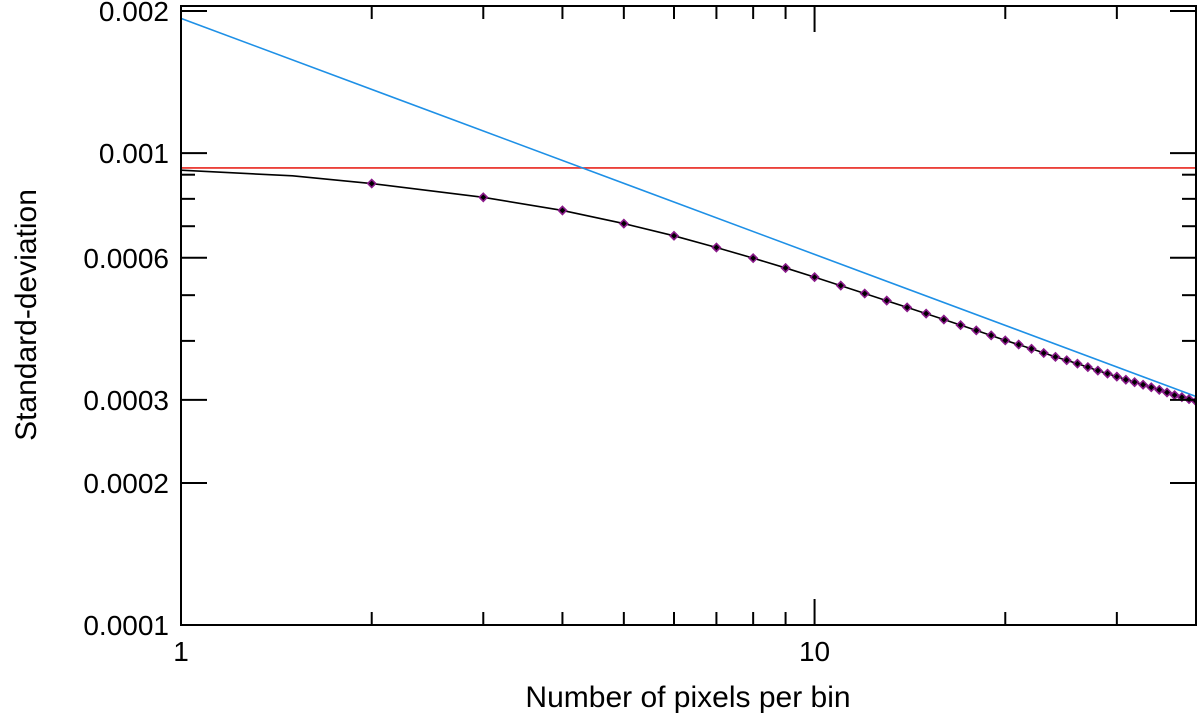 Image resolution: width=1200 pixels, height=724 pixels. What do you see at coordinates (26, 315) in the screenshot?
I see `y-axis-label: Standard-deviation` at bounding box center [26, 315].